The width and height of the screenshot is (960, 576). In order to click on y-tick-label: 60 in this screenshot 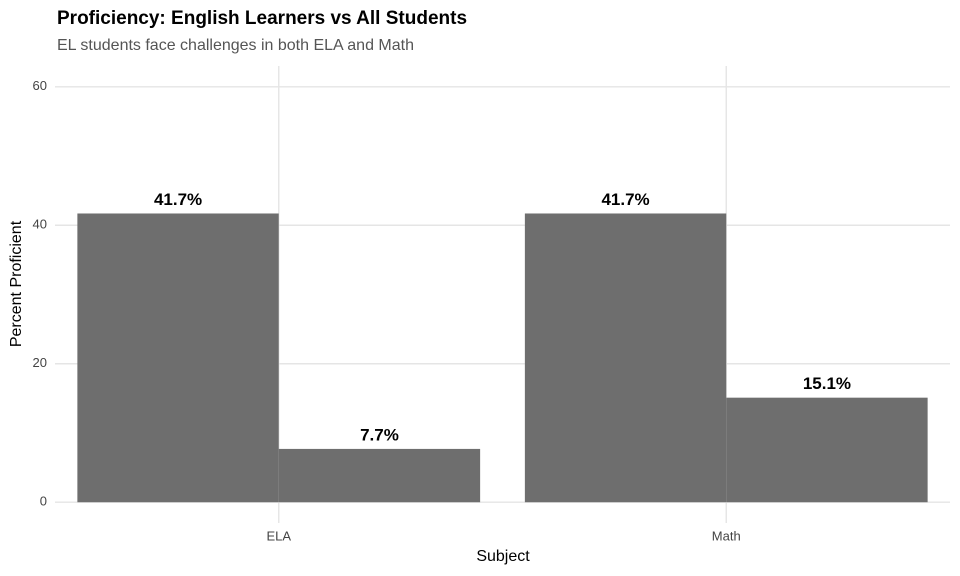, I will do `click(40, 85)`.